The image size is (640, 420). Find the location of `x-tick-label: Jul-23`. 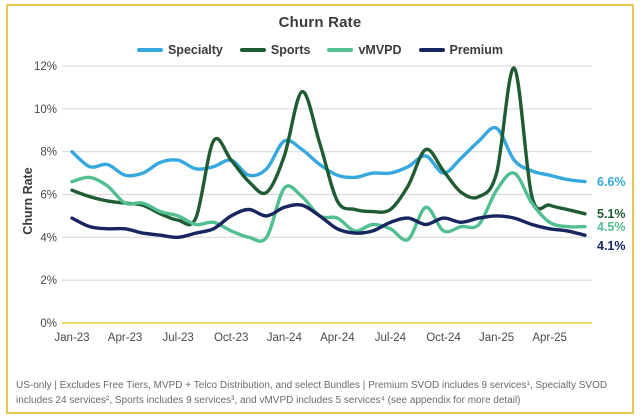

x-tick-label: Jul-23 is located at coordinates (177, 338).